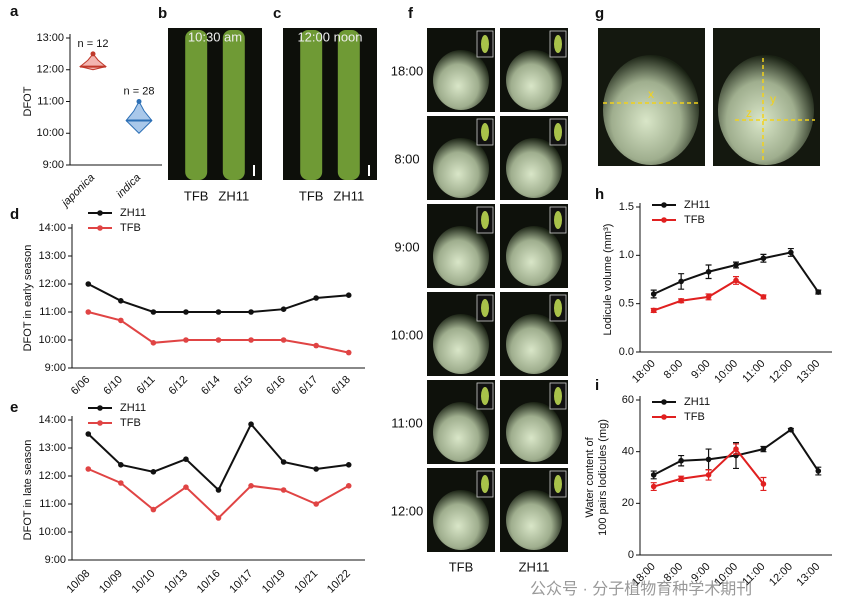  What do you see at coordinates (590, 476) in the screenshot?
I see `y-axis-label: Water content of` at bounding box center [590, 476].